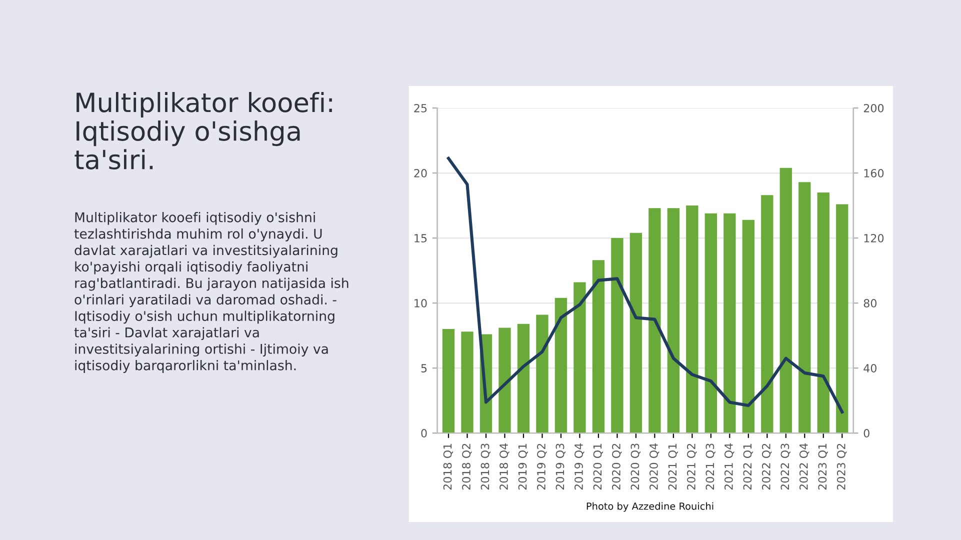 The image size is (961, 540). What do you see at coordinates (867, 433) in the screenshot?
I see `y2-tick-label: 0` at bounding box center [867, 433].